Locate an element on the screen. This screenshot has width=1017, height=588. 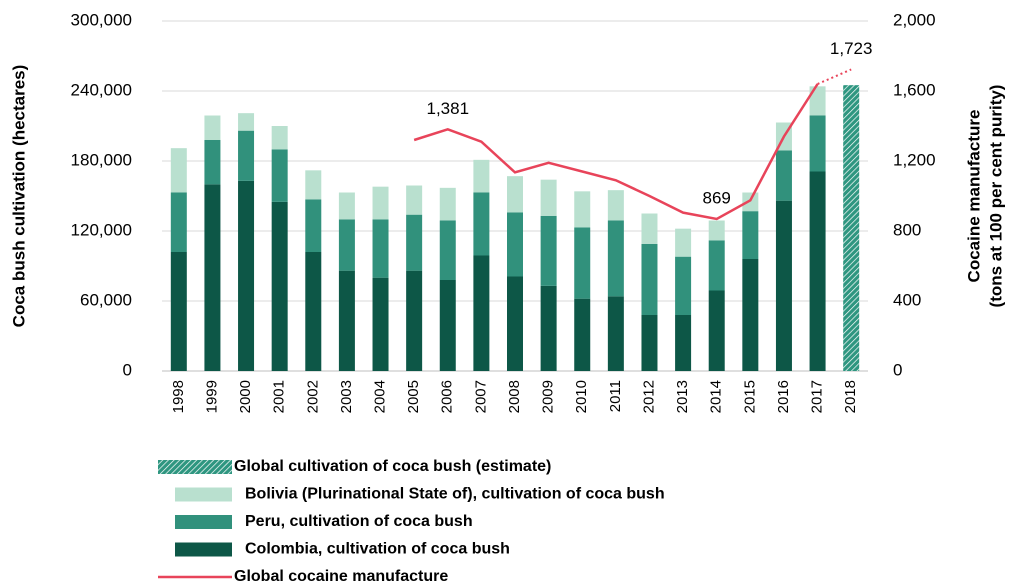
x-tick-label: 2016 is located at coordinates (783, 396).